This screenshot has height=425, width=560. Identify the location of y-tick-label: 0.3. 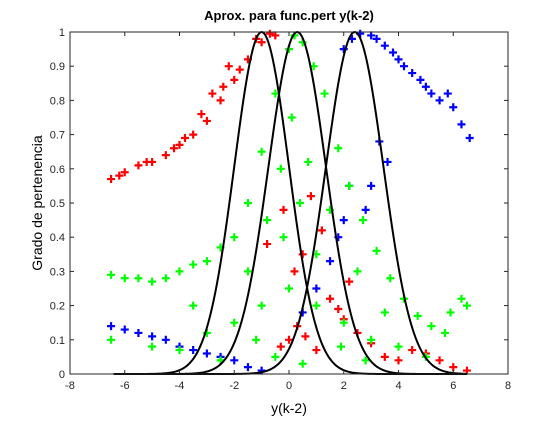
(57, 272).